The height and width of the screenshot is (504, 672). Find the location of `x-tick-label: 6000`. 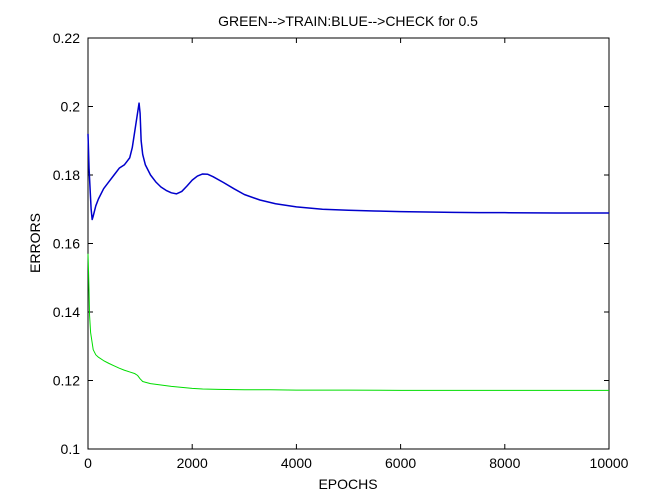

x-tick-label: 6000 is located at coordinates (400, 463).